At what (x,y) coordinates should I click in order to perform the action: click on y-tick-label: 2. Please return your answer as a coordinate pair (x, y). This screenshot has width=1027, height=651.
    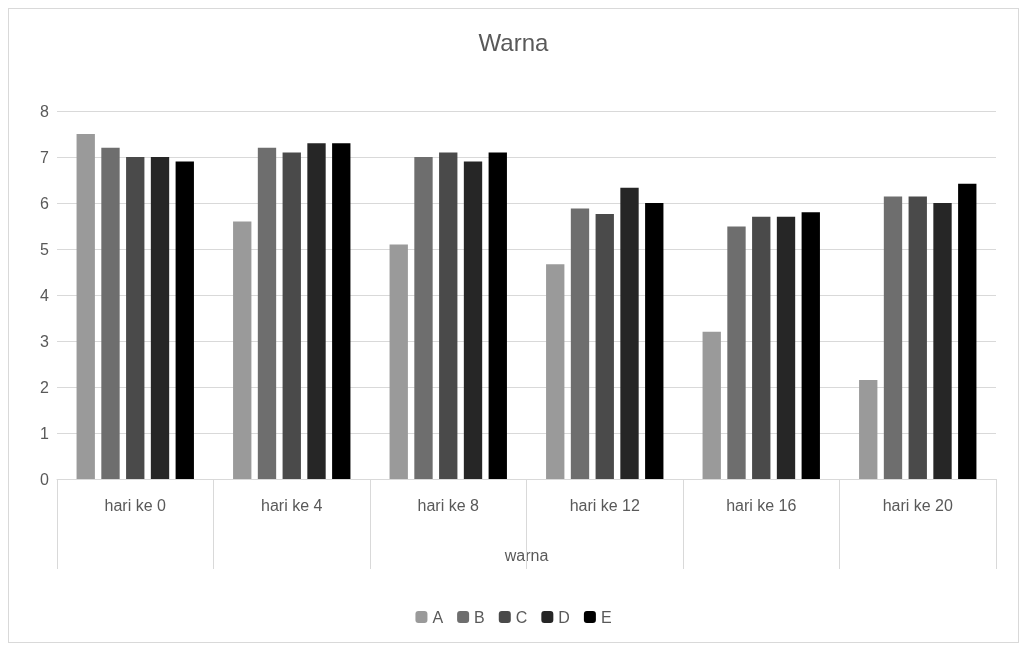
    Looking at the image, I should click on (45, 387).